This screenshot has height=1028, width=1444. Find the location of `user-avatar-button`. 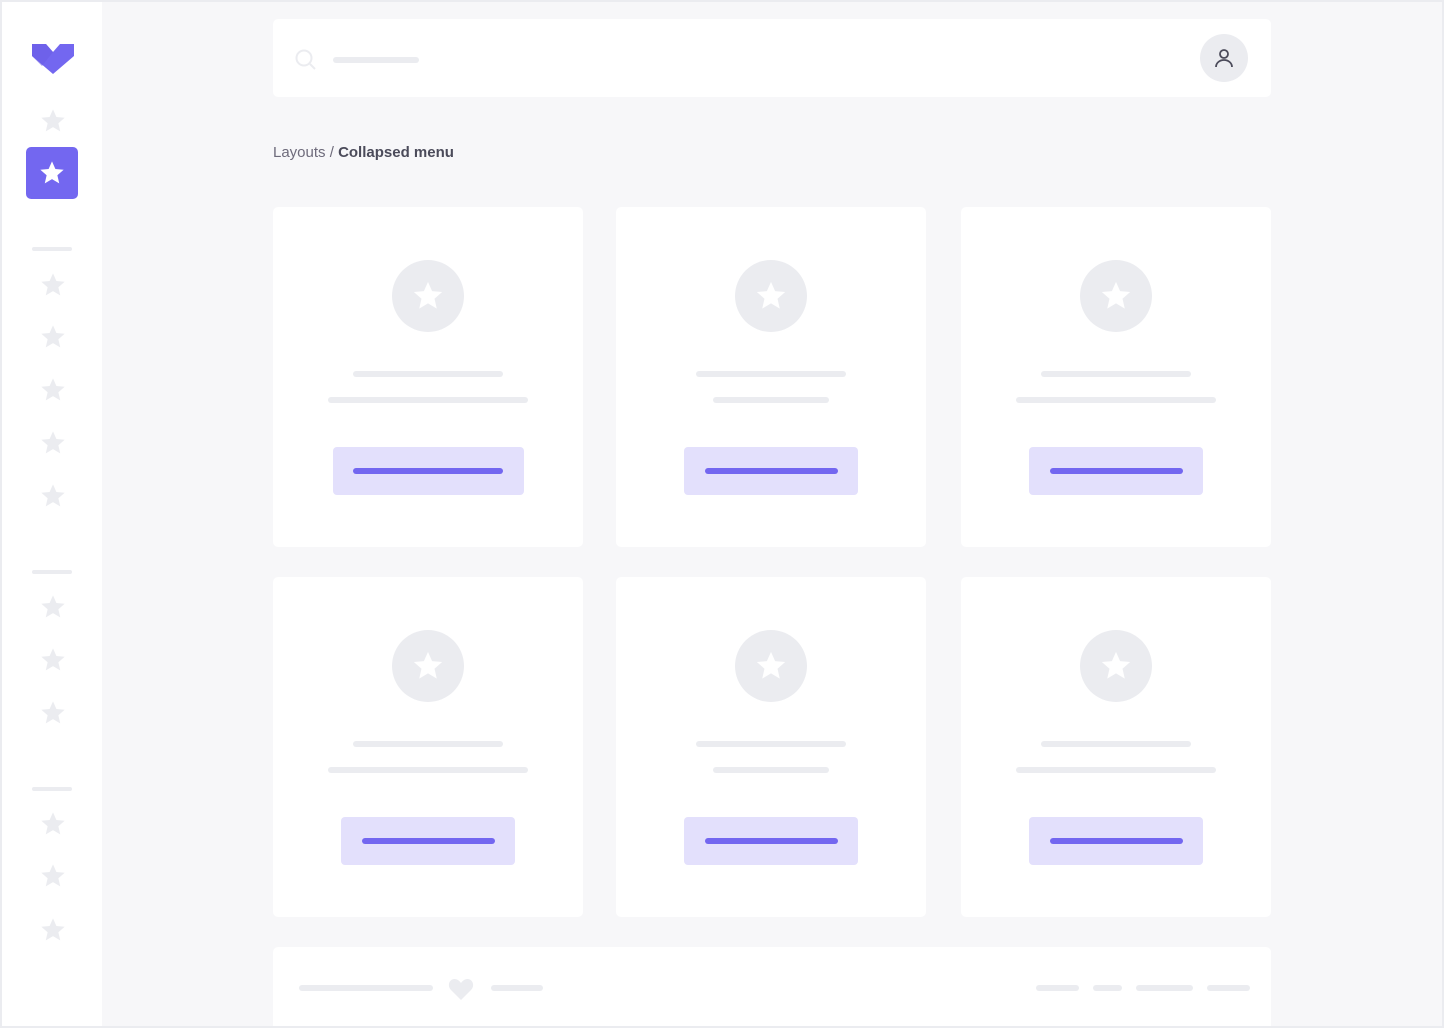

user-avatar-button is located at coordinates (1224, 58).